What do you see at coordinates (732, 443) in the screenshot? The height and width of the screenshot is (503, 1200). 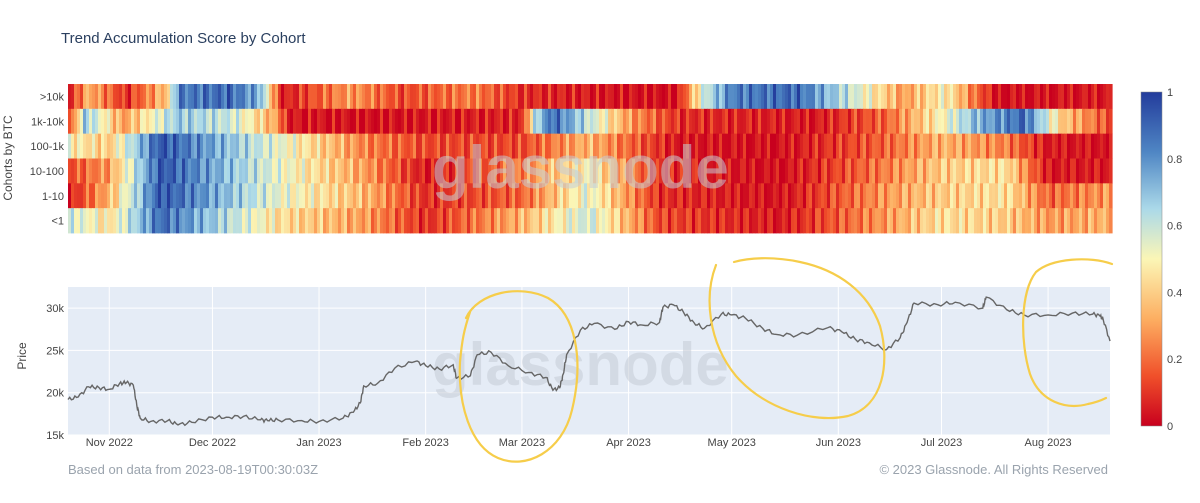 I see `price-x-tick-label: May 2023` at bounding box center [732, 443].